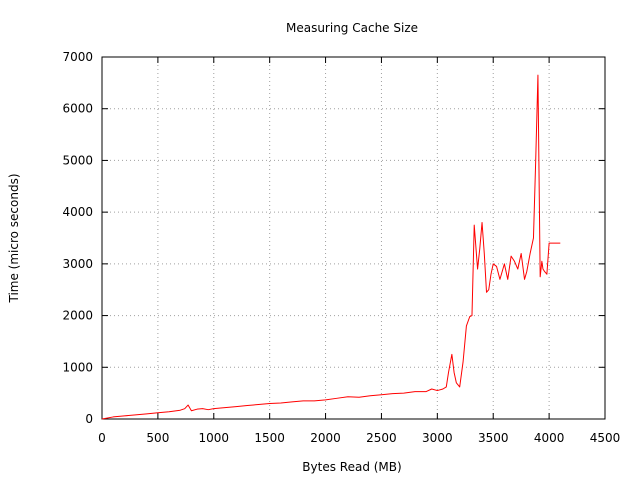 This screenshot has width=640, height=480. Describe the element at coordinates (77, 212) in the screenshot. I see `y-tick-label: 4000` at that location.